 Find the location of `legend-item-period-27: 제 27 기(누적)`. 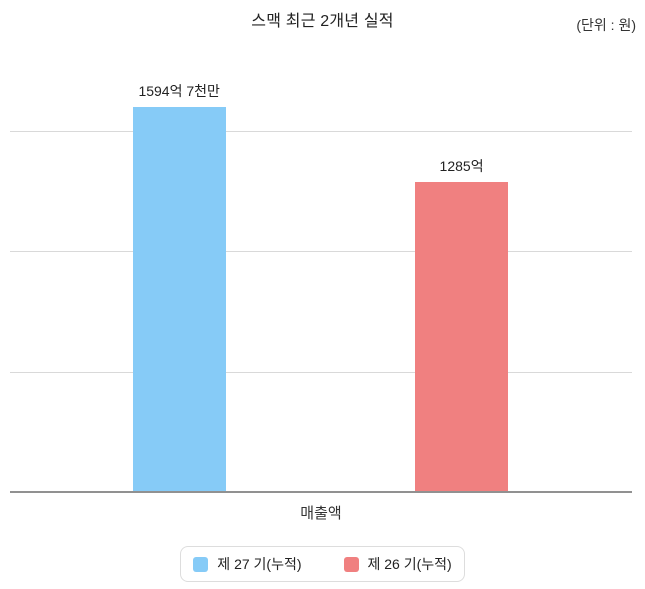

legend-item-period-27: 제 27 기(누적) is located at coordinates (247, 564).